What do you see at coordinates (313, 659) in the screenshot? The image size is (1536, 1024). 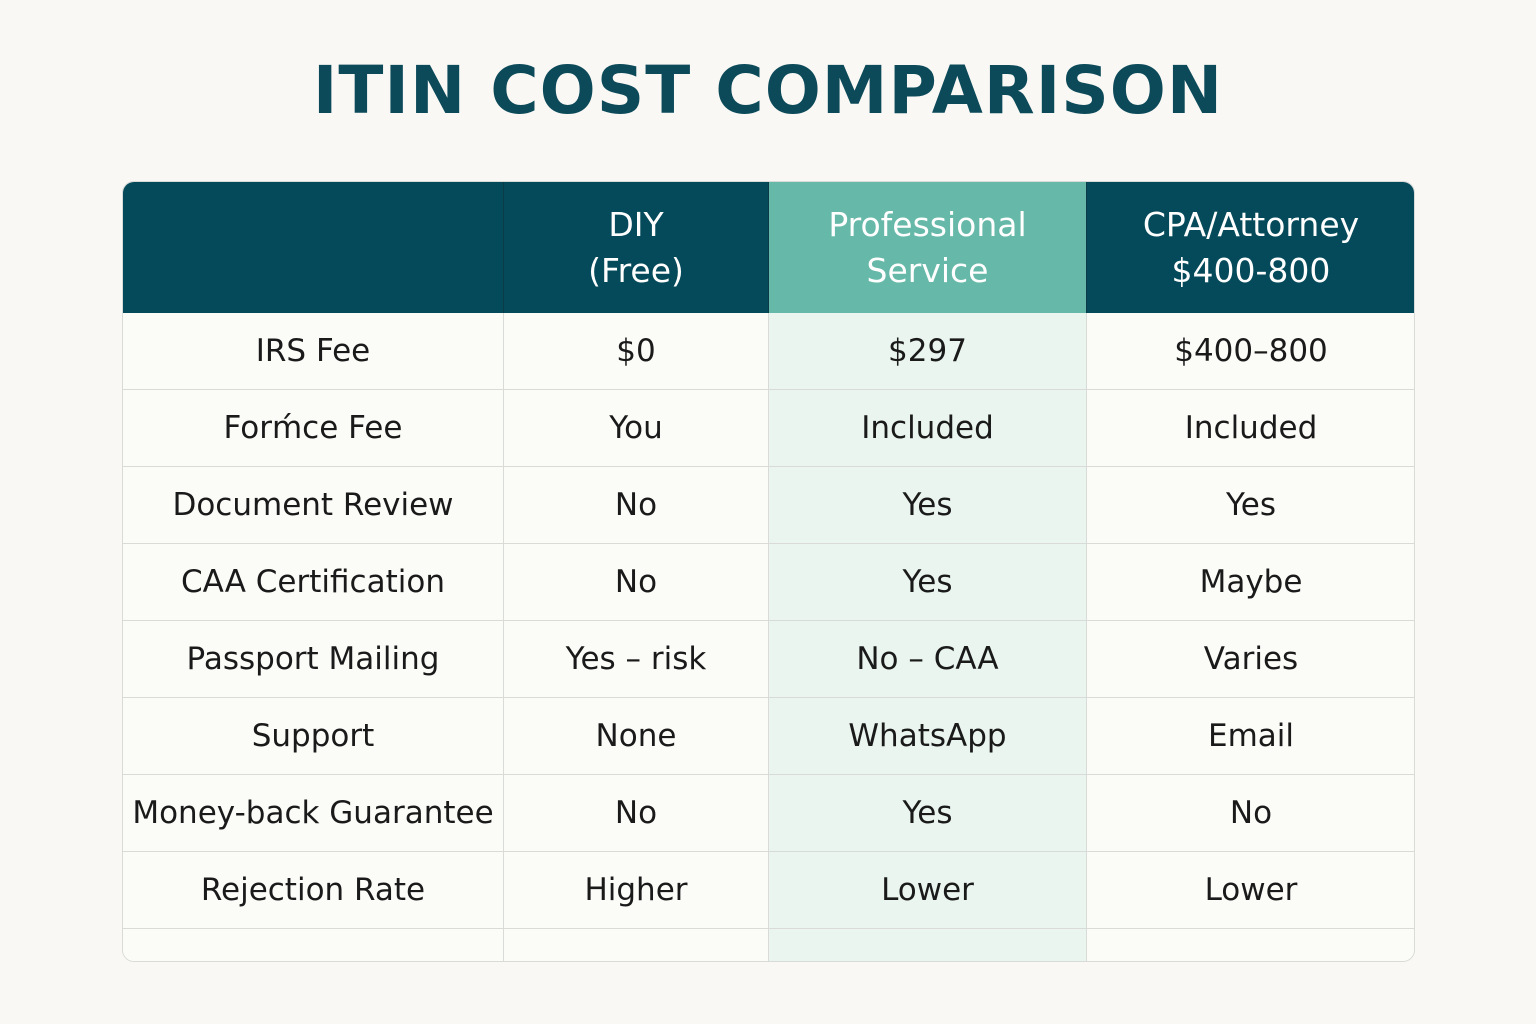 I see `table-cell: Passport Mailing` at bounding box center [313, 659].